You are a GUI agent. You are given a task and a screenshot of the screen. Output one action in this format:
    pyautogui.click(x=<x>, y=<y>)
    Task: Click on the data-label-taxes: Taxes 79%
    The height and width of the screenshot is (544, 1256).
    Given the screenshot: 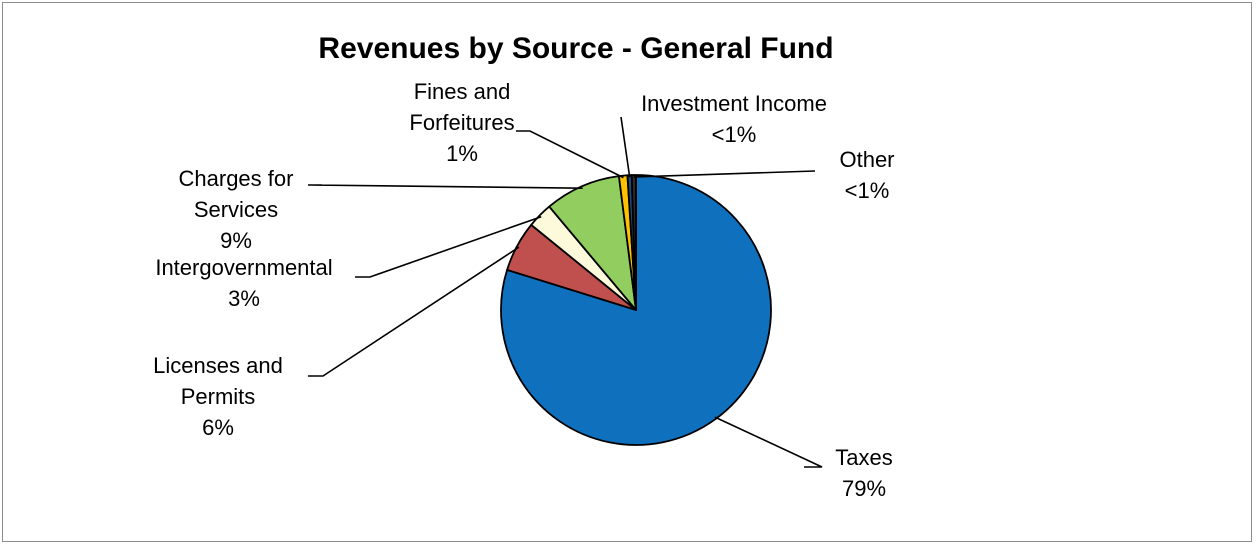 What is the action you would take?
    pyautogui.click(x=863, y=473)
    